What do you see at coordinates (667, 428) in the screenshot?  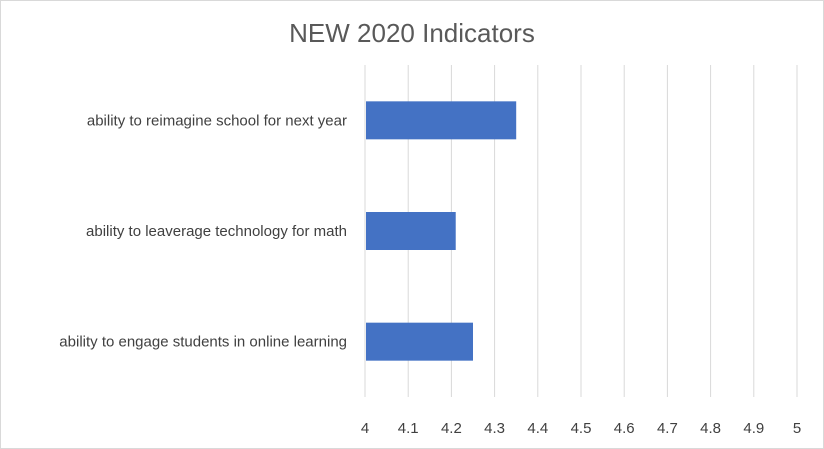 I see `x-tick-label: 4.7` at bounding box center [667, 428].